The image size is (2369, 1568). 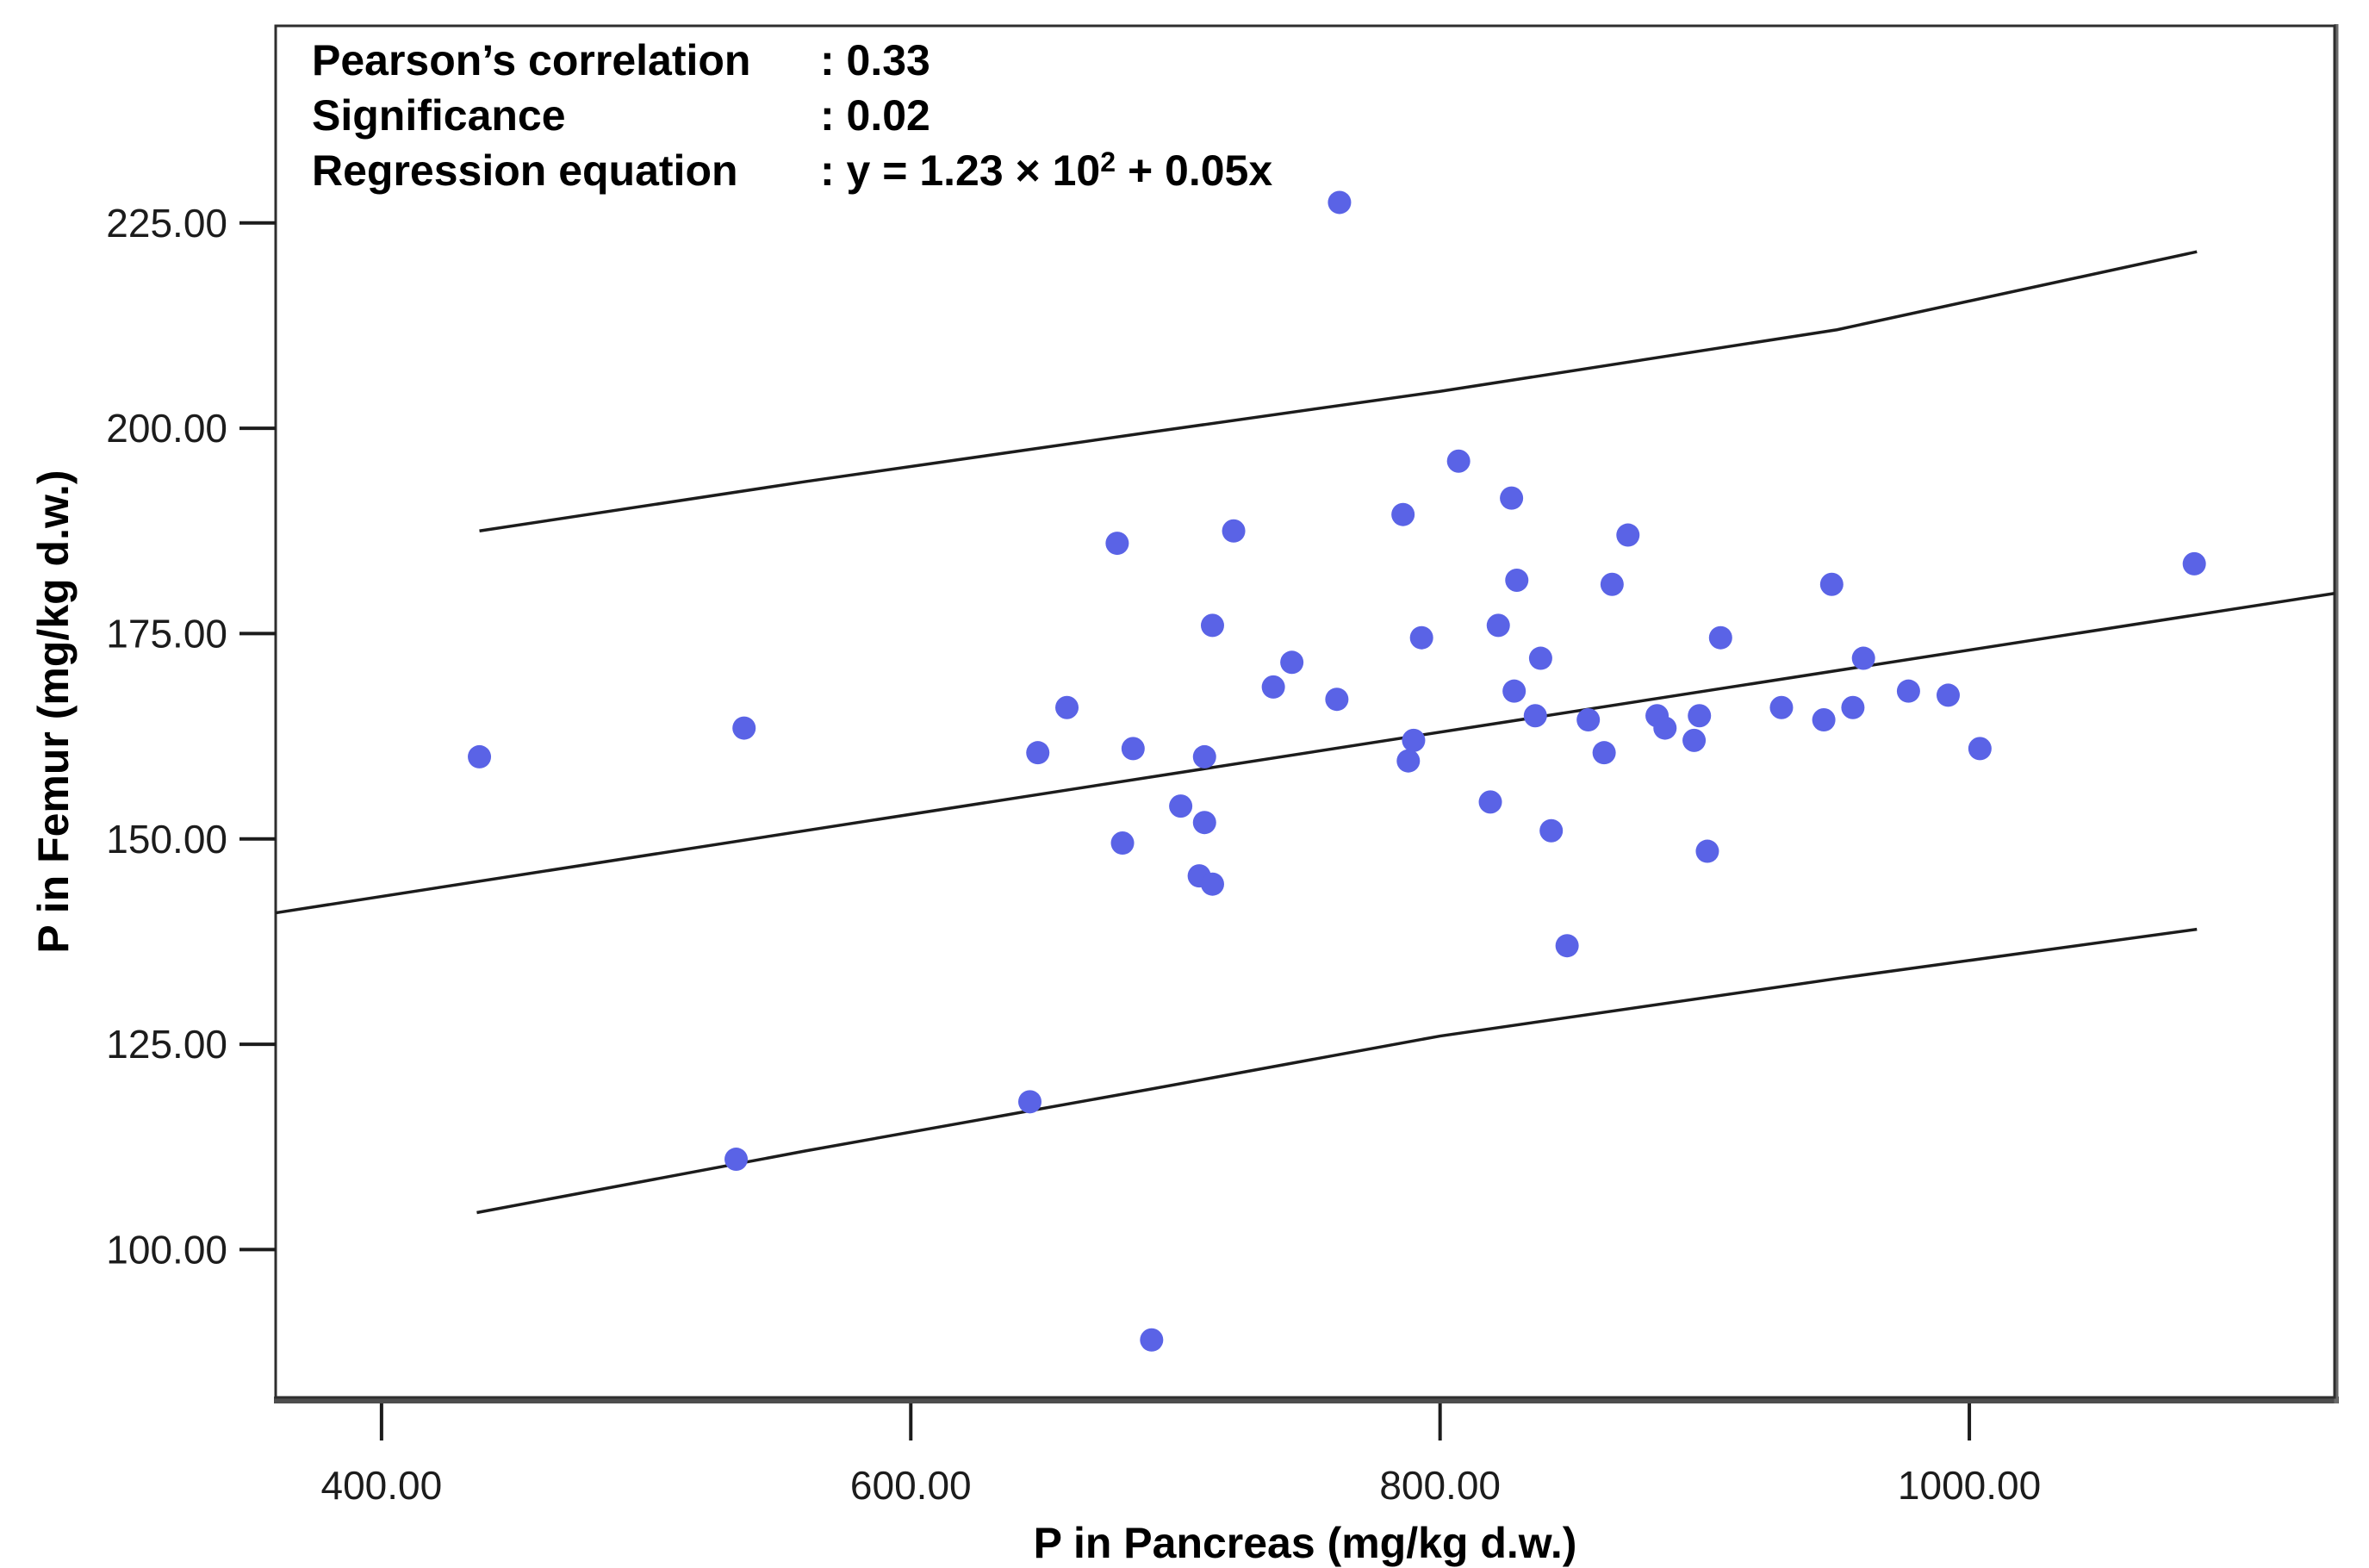 I want to click on annotation-row-pearson: Pearson’s correlation : 0.33, so click(x=792, y=61).